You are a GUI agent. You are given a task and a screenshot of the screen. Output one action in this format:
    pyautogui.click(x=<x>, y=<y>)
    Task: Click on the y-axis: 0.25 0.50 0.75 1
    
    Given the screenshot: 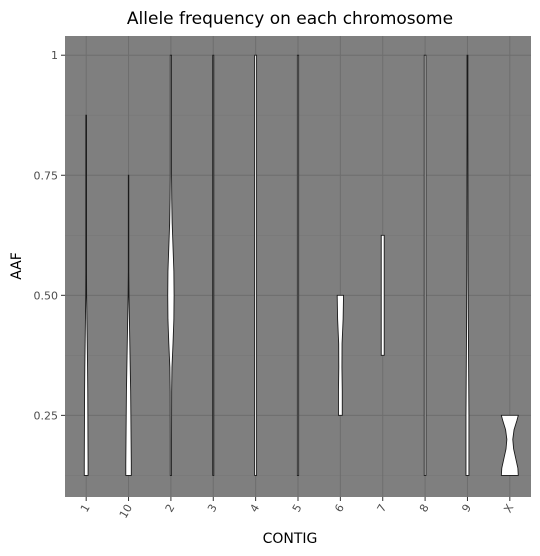 What is the action you would take?
    pyautogui.click(x=49, y=235)
    